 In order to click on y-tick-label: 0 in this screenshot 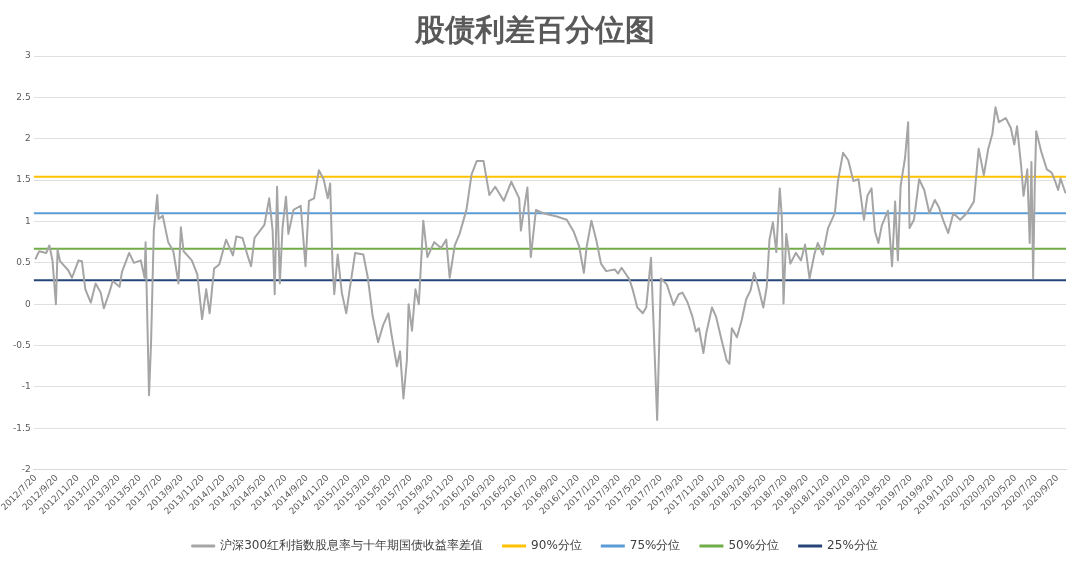, I will do `click(27, 303)`.